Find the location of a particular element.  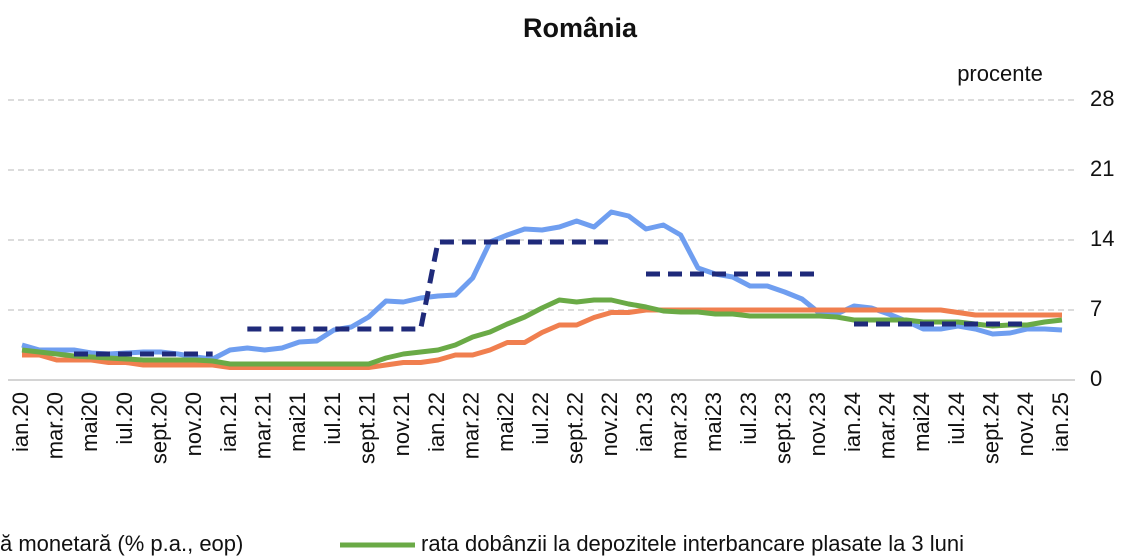

x-tick-label: sept.21 is located at coordinates (366, 428).